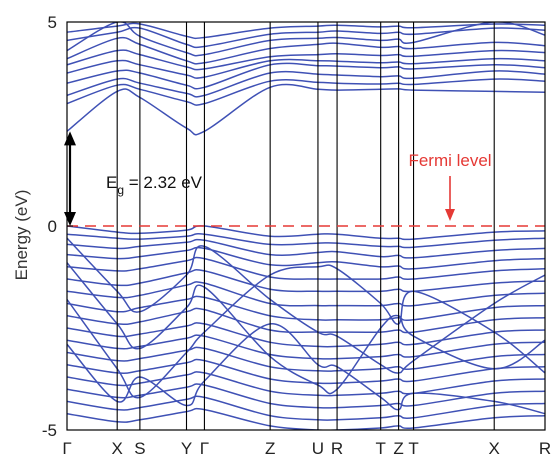 This screenshot has height=472, width=553. What do you see at coordinates (306, 233) in the screenshot?
I see `band-line-v1` at bounding box center [306, 233].